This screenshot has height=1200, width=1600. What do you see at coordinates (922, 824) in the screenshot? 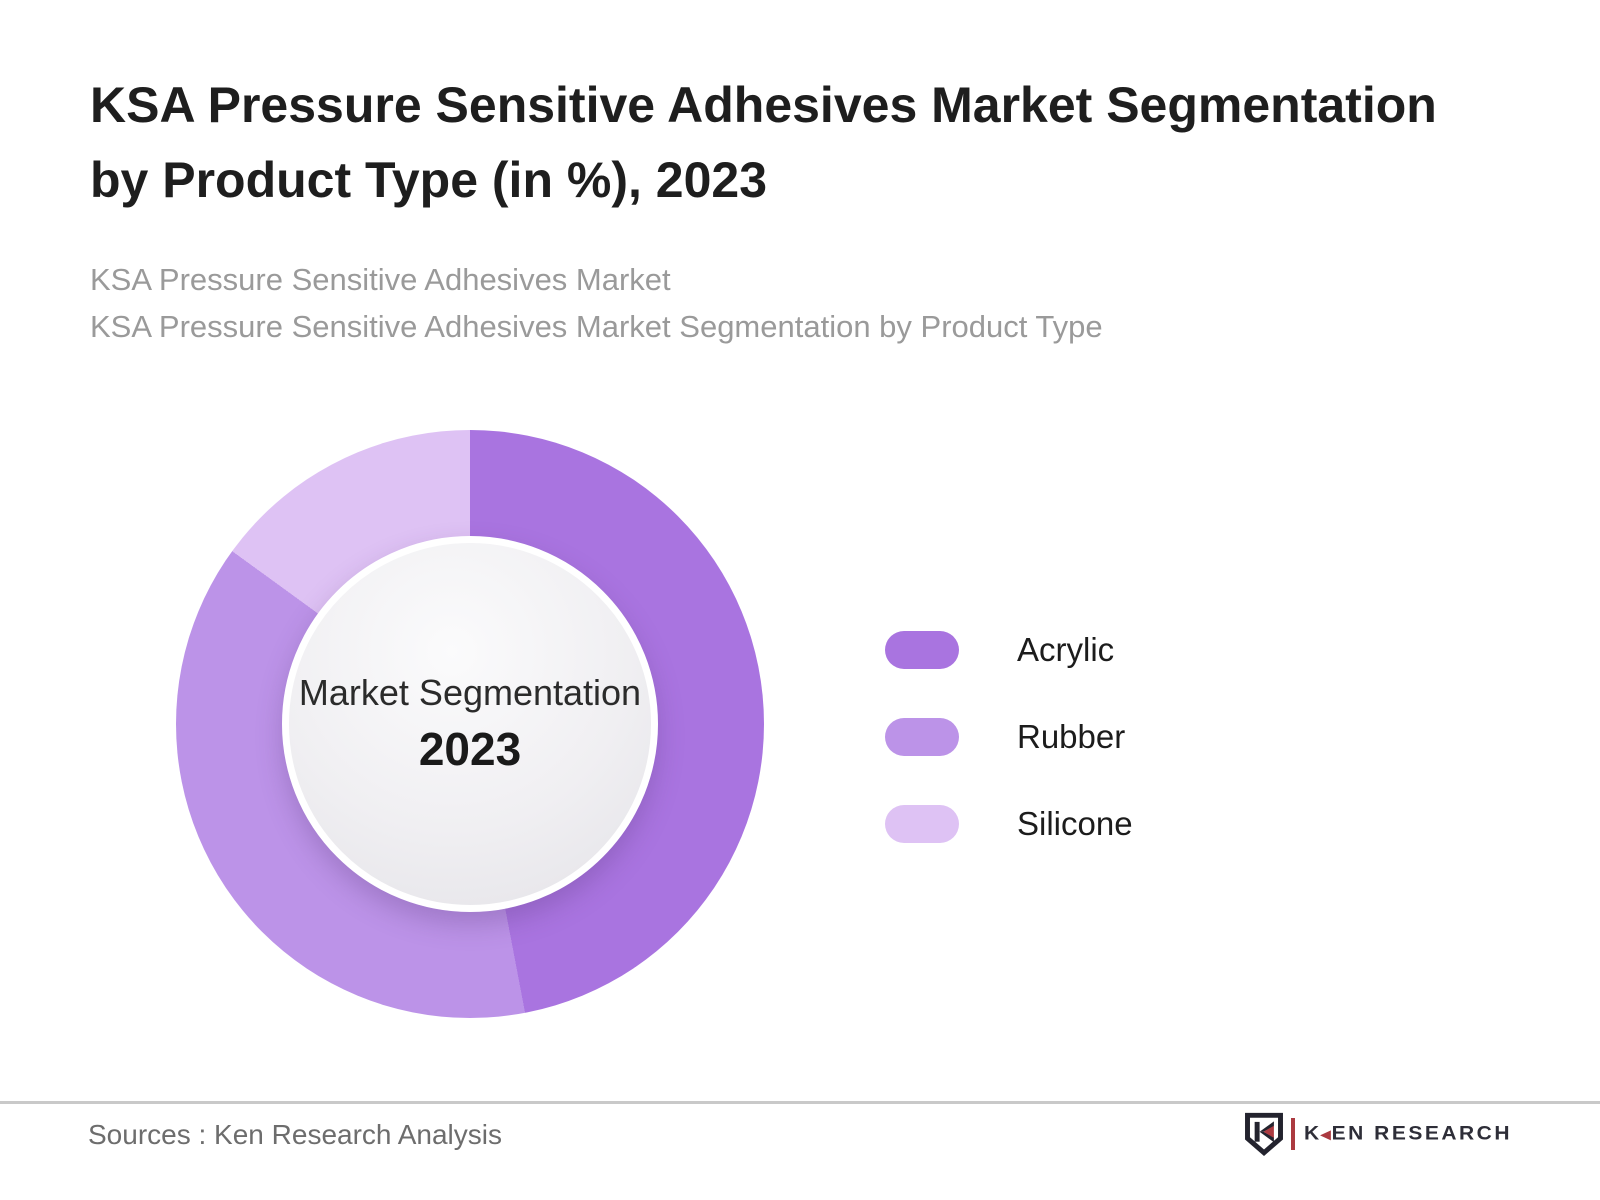
I see `legend-swatch-silicone` at bounding box center [922, 824].